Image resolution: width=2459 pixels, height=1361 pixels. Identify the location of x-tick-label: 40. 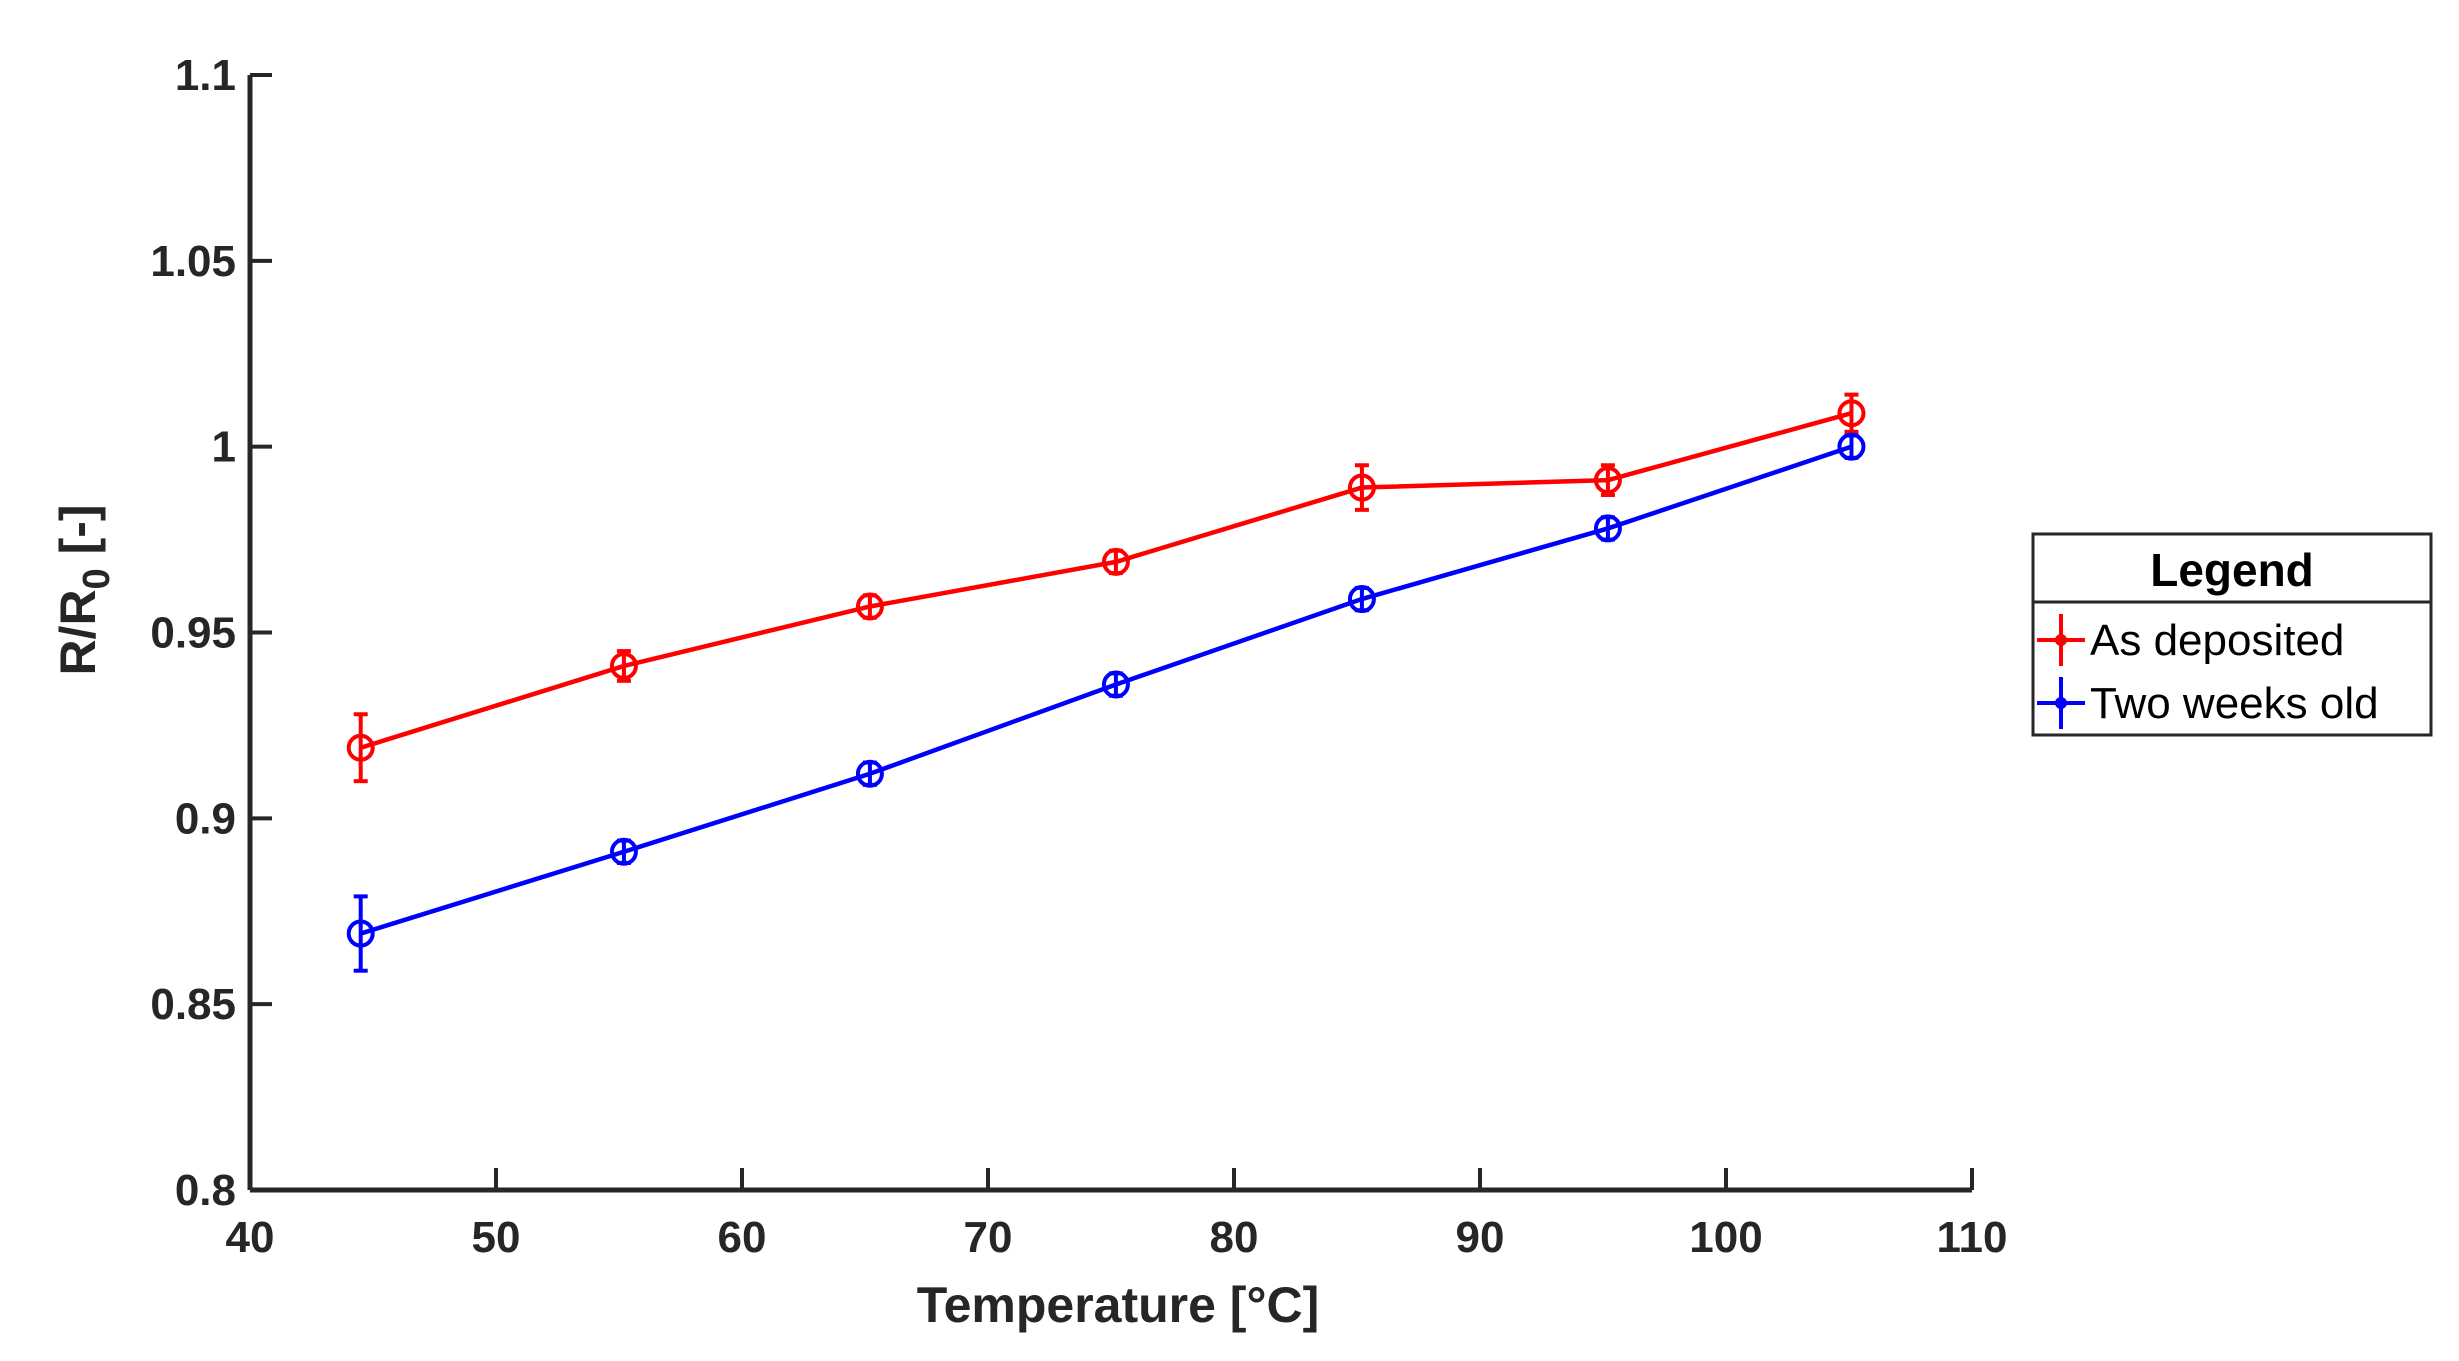
(250, 1237).